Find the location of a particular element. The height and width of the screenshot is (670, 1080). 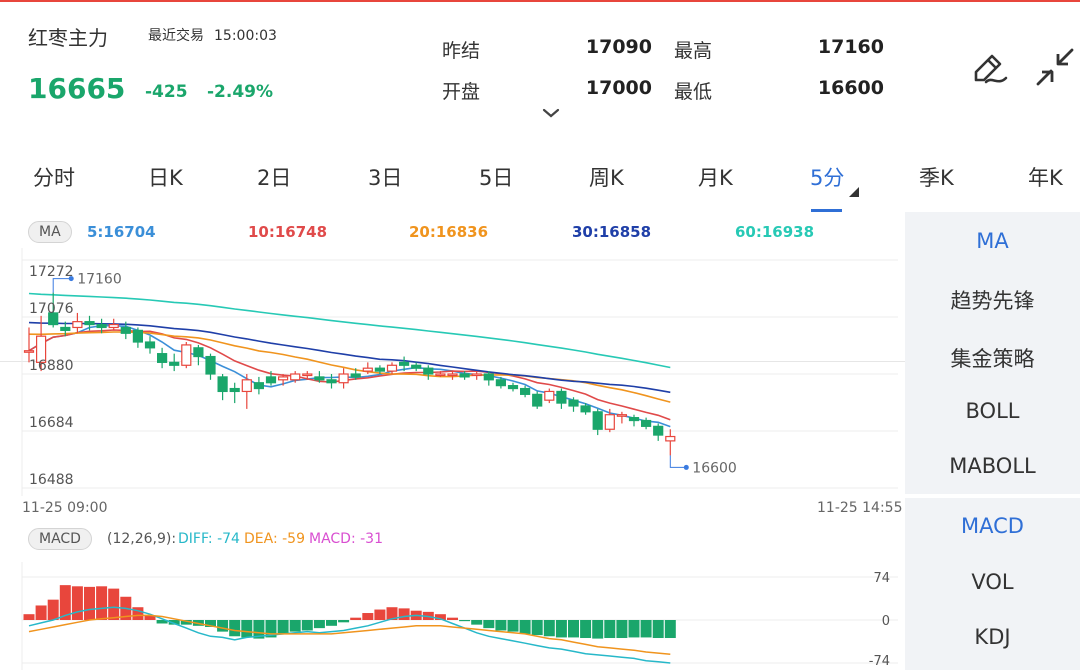

tab-5min: 5分 is located at coordinates (827, 178).